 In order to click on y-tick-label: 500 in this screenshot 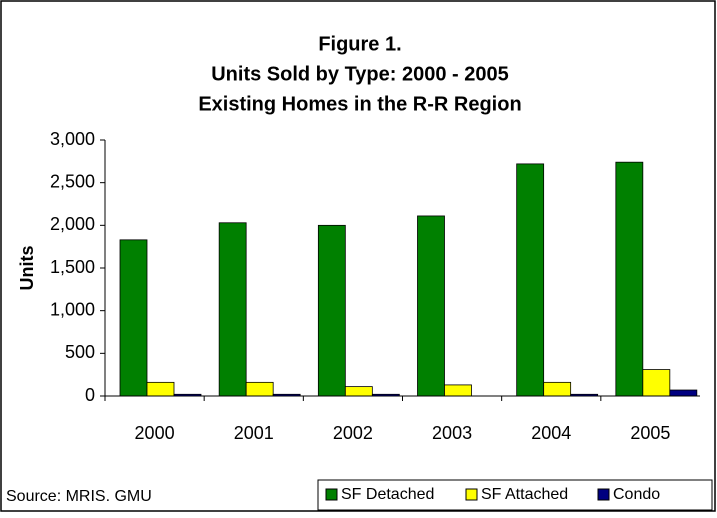, I will do `click(80, 352)`.